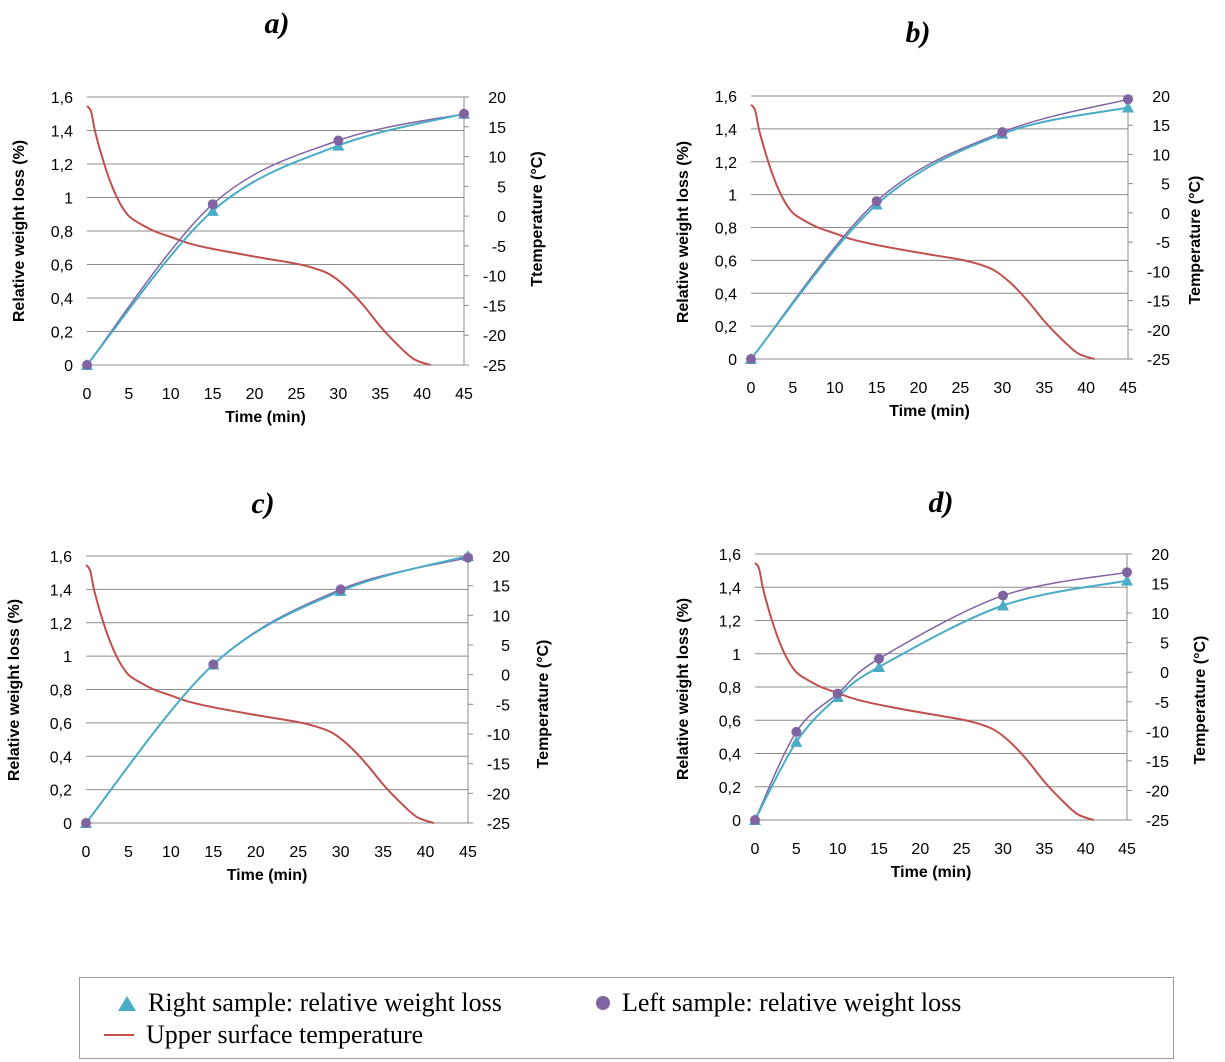 The height and width of the screenshot is (1062, 1225). I want to click on circle-marker-icon, so click(603, 1003).